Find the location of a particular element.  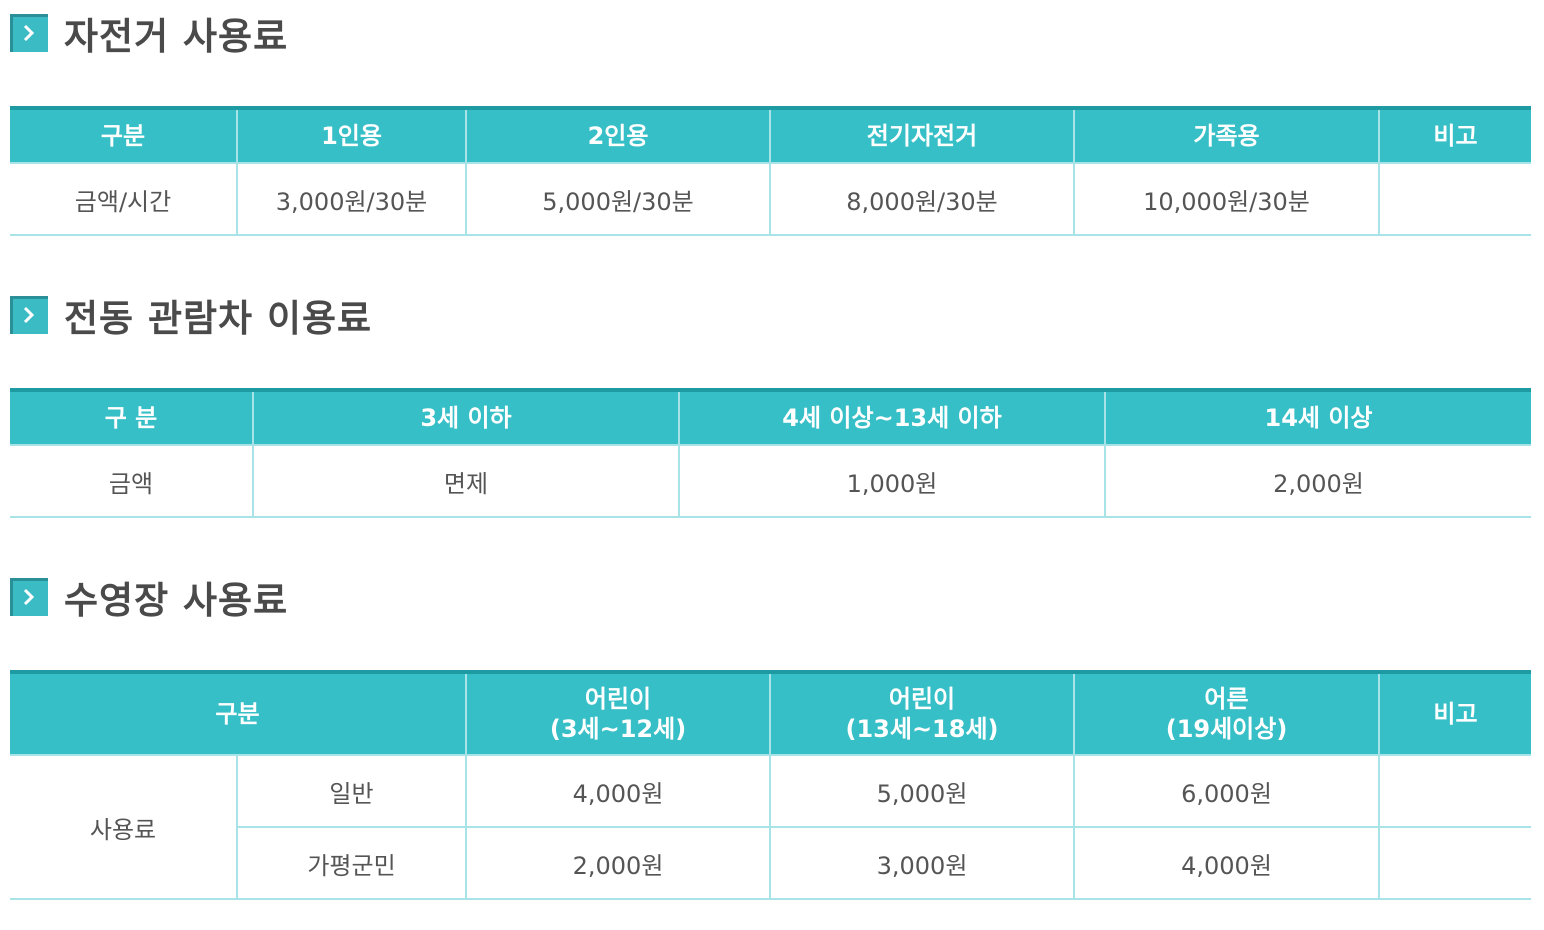

section-title-pool: 수영장 사용료 is located at coordinates (149, 599).